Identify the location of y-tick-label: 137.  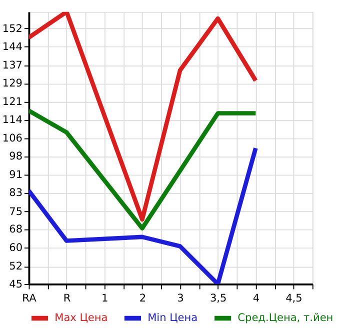
(12, 65).